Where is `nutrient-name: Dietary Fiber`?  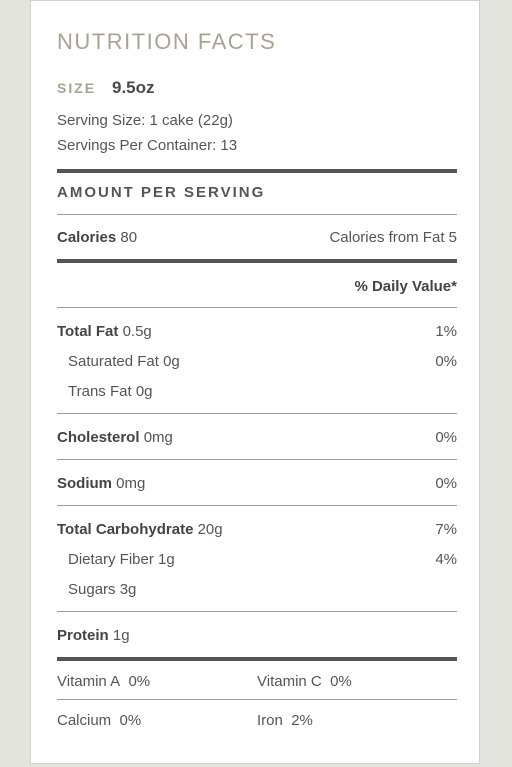 nutrient-name: Dietary Fiber is located at coordinates (111, 559).